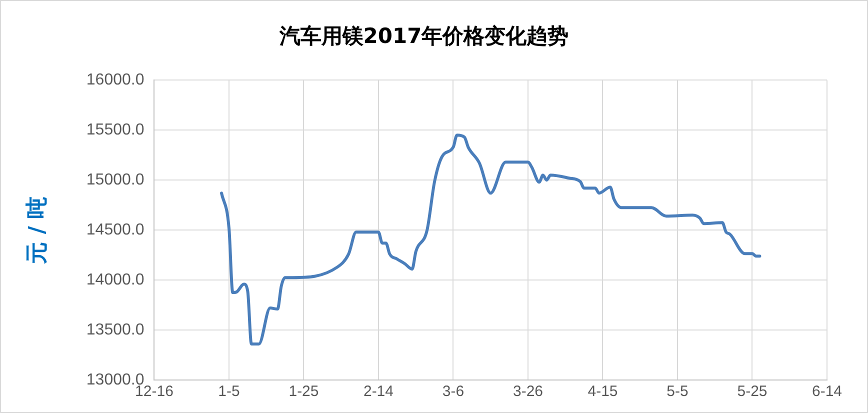  I want to click on x-tick-label: 5-5, so click(677, 391).